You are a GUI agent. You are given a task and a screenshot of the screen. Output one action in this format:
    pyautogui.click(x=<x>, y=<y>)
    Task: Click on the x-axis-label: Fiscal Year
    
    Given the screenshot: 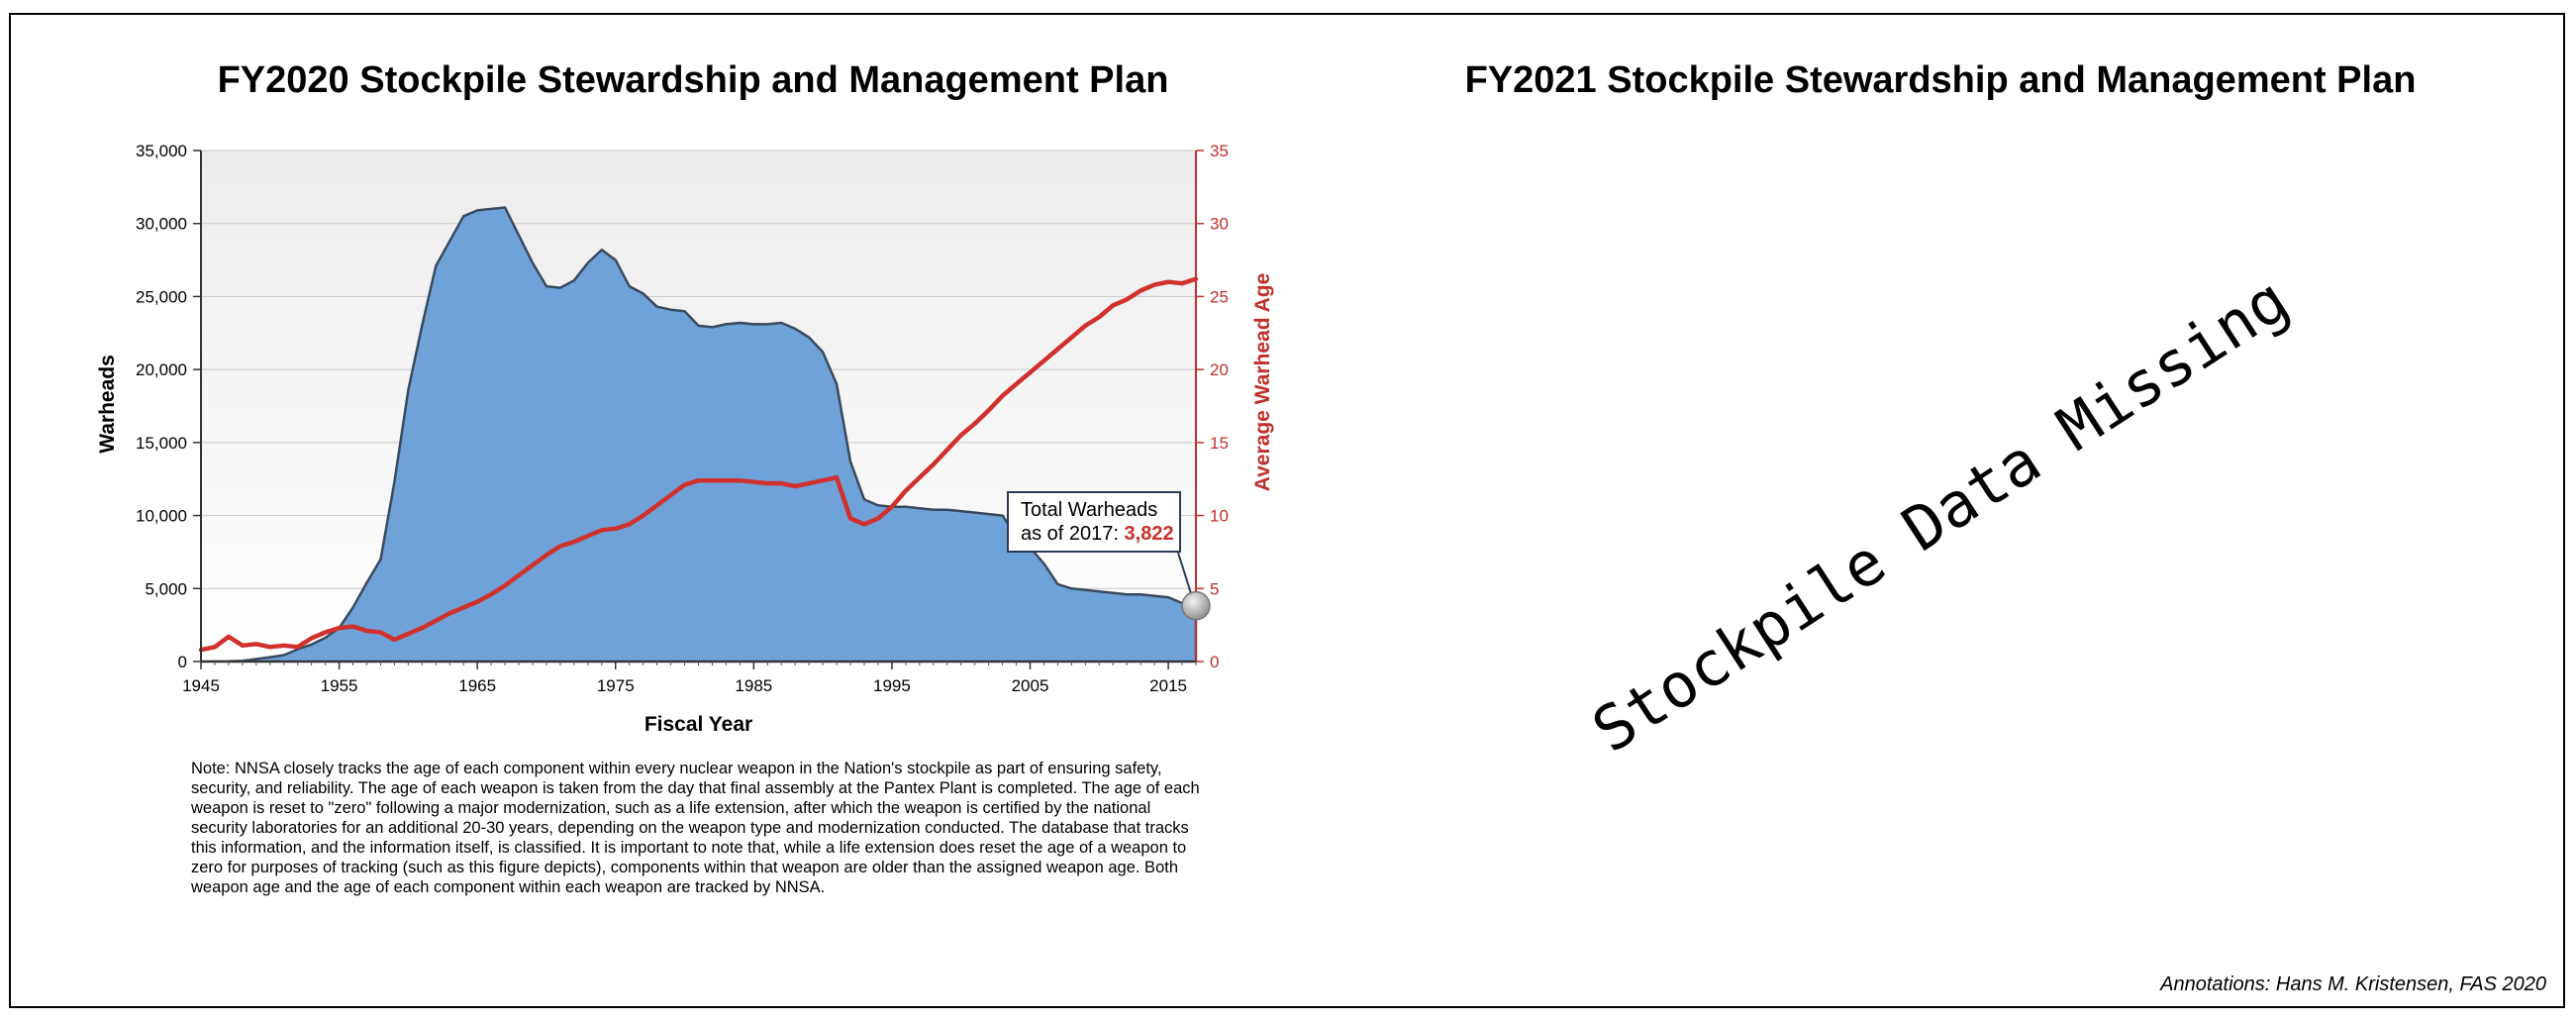 What is the action you would take?
    pyautogui.click(x=698, y=724)
    